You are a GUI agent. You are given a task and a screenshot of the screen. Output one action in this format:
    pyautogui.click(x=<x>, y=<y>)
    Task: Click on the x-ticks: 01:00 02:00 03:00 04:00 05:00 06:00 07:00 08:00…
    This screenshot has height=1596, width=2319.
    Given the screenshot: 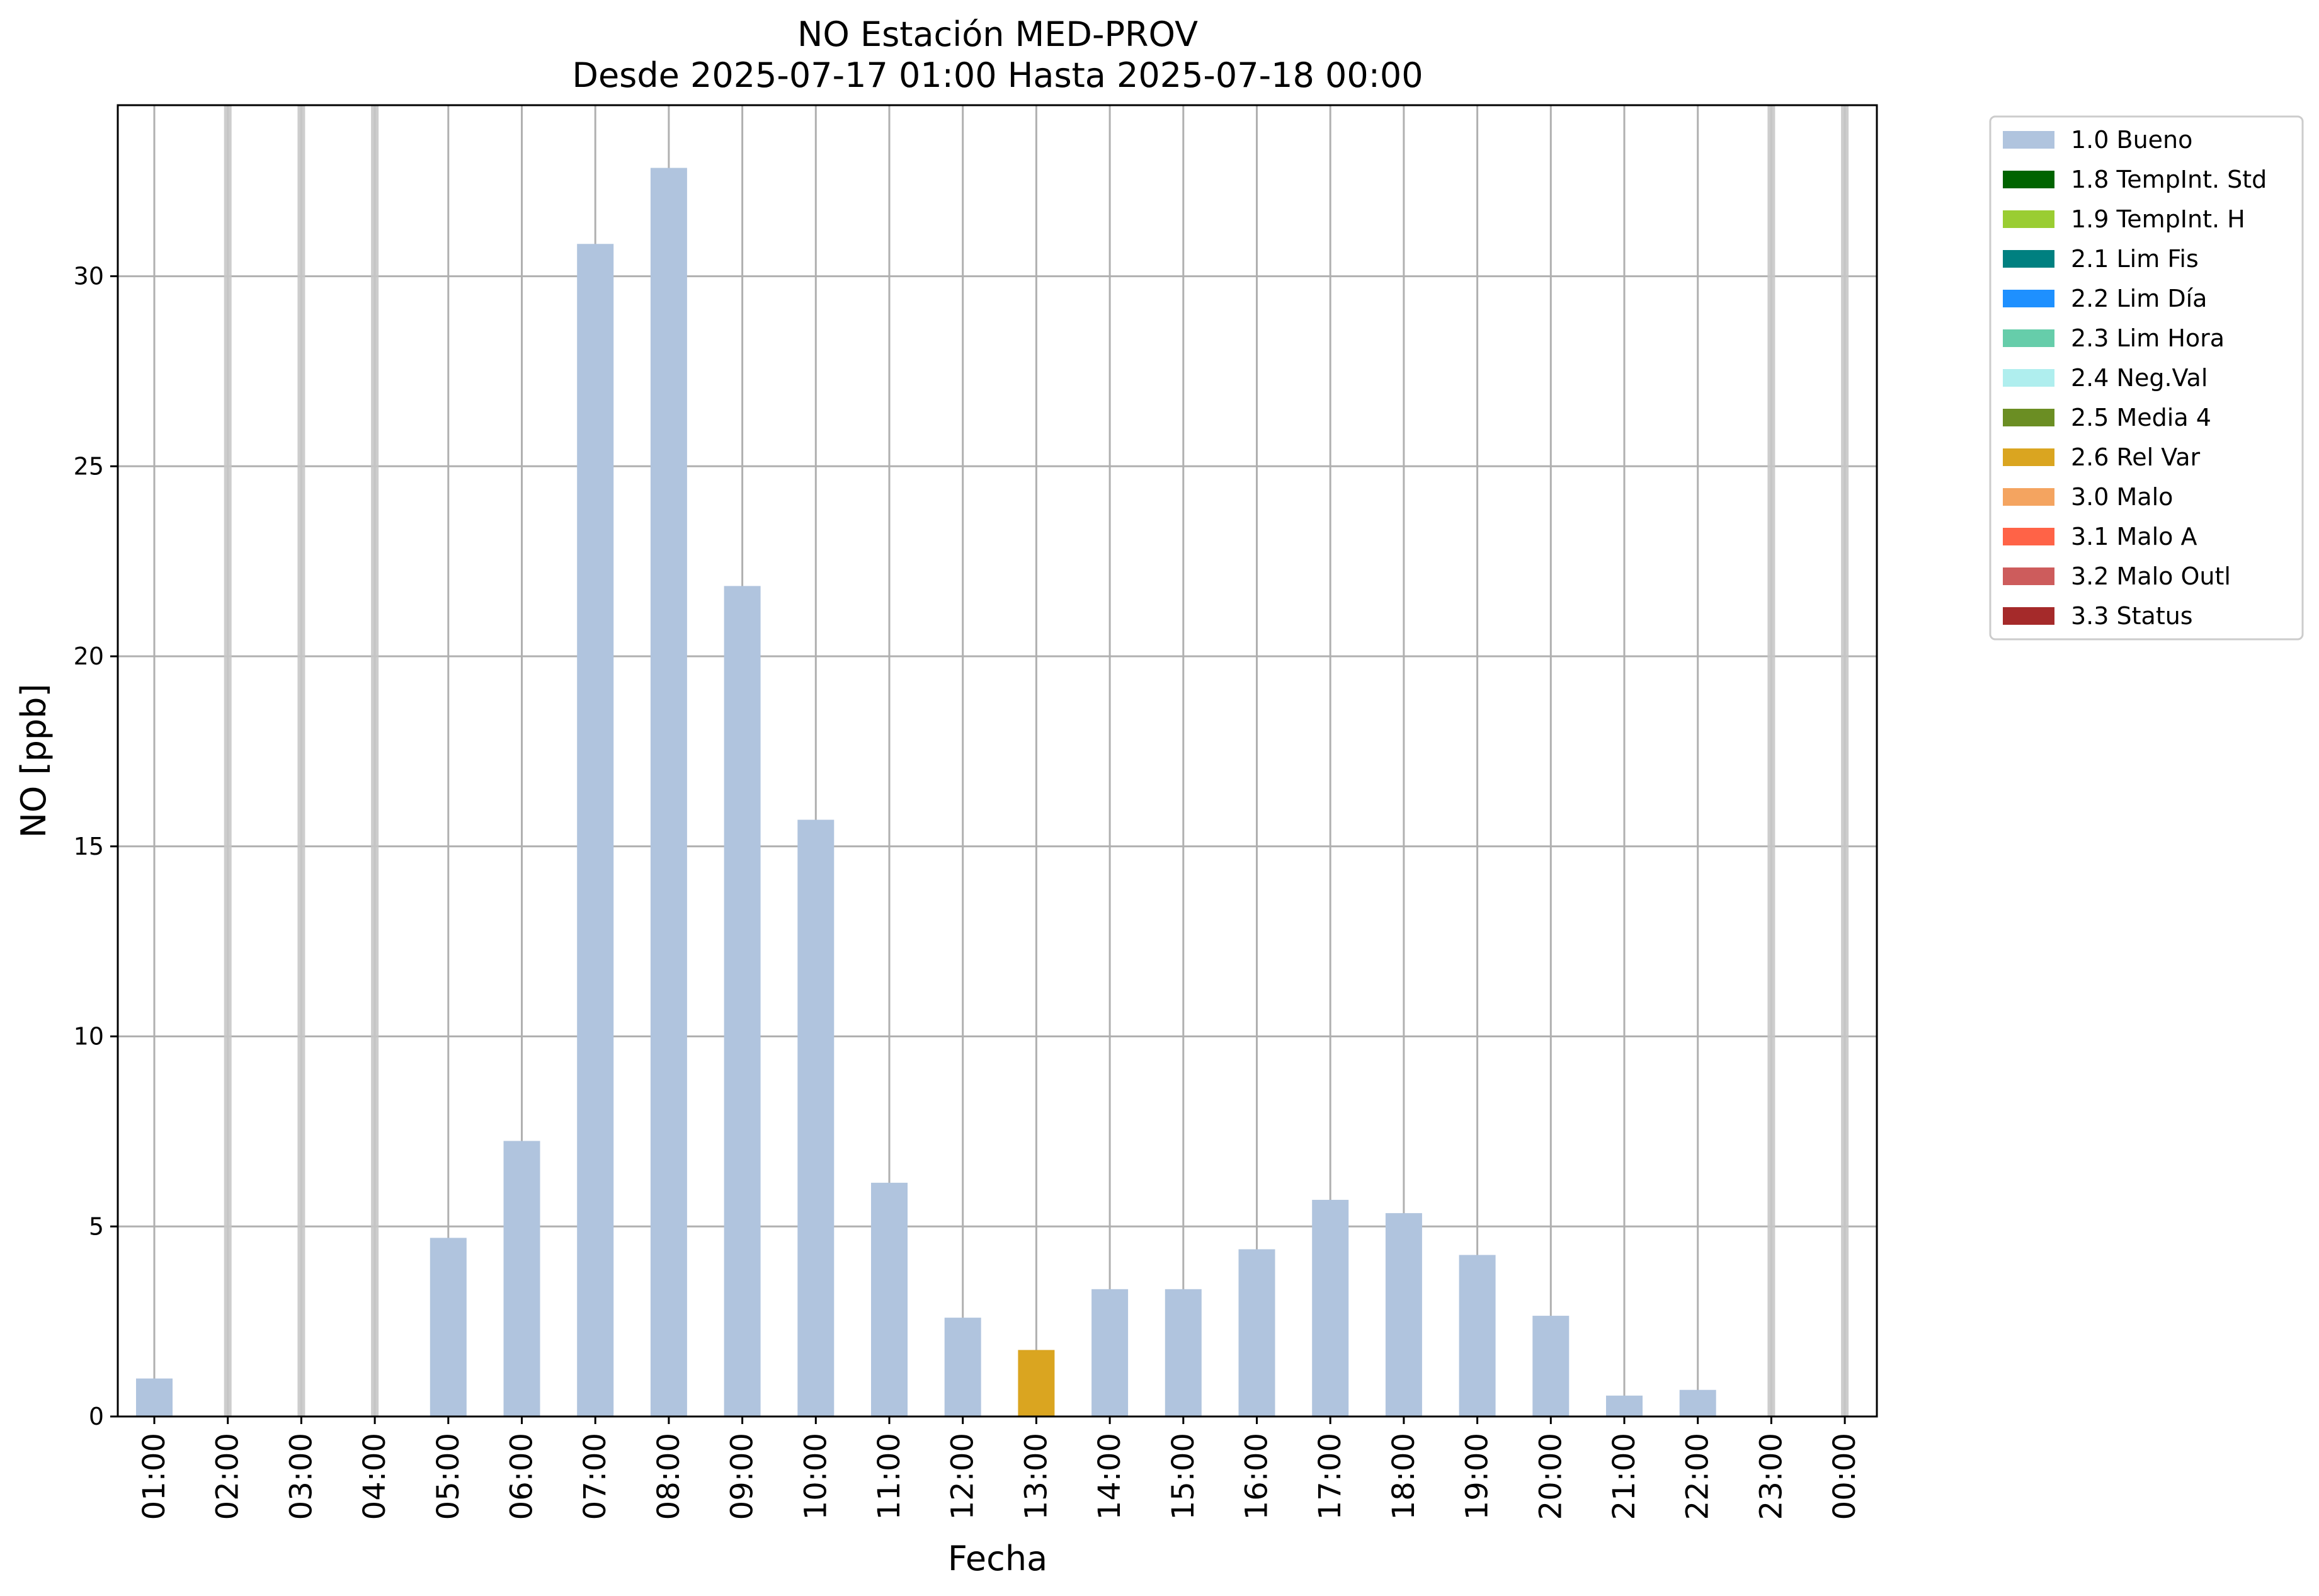 What is the action you would take?
    pyautogui.click(x=999, y=1468)
    